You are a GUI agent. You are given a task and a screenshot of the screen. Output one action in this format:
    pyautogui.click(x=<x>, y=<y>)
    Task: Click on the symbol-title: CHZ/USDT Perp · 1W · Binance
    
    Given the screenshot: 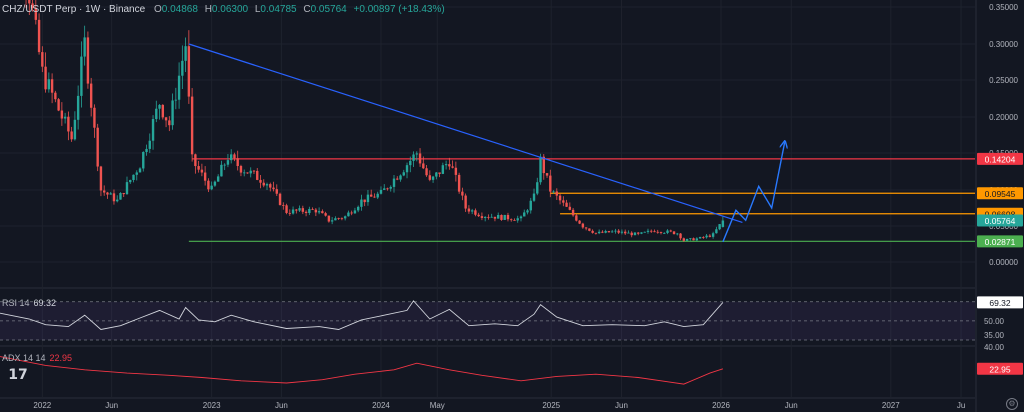 What is the action you would take?
    pyautogui.click(x=74, y=9)
    